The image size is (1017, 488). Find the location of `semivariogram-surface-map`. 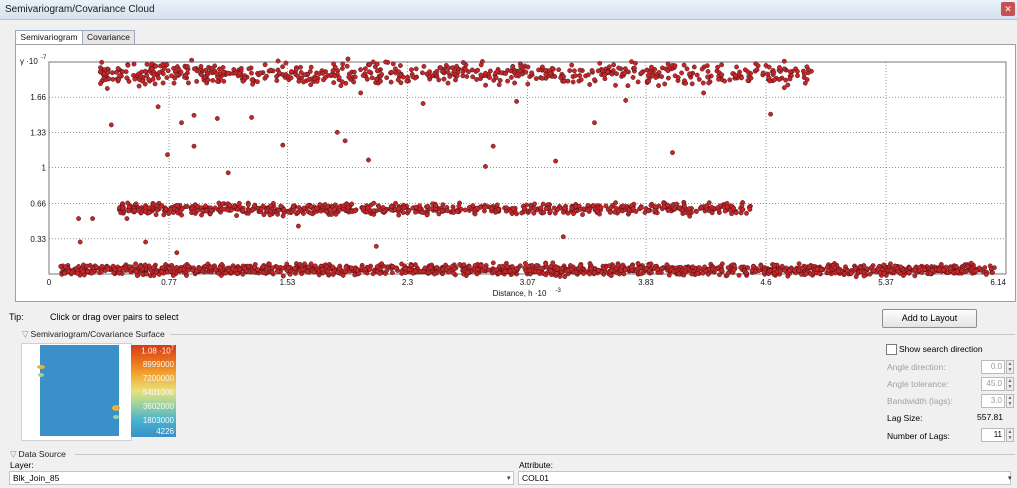

semivariogram-surface-map is located at coordinates (78, 390).